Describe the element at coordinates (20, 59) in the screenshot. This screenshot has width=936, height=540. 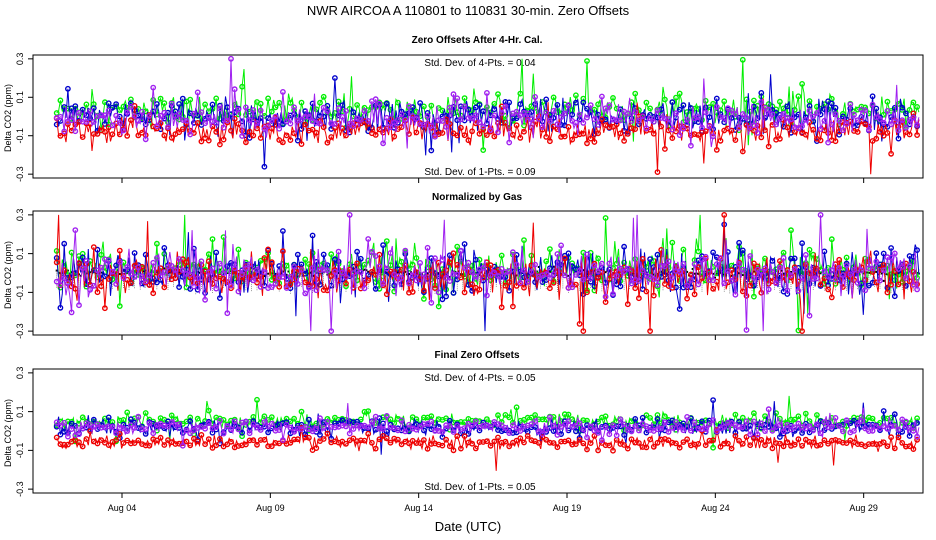
I see `y-tick-label: 0.3` at that location.